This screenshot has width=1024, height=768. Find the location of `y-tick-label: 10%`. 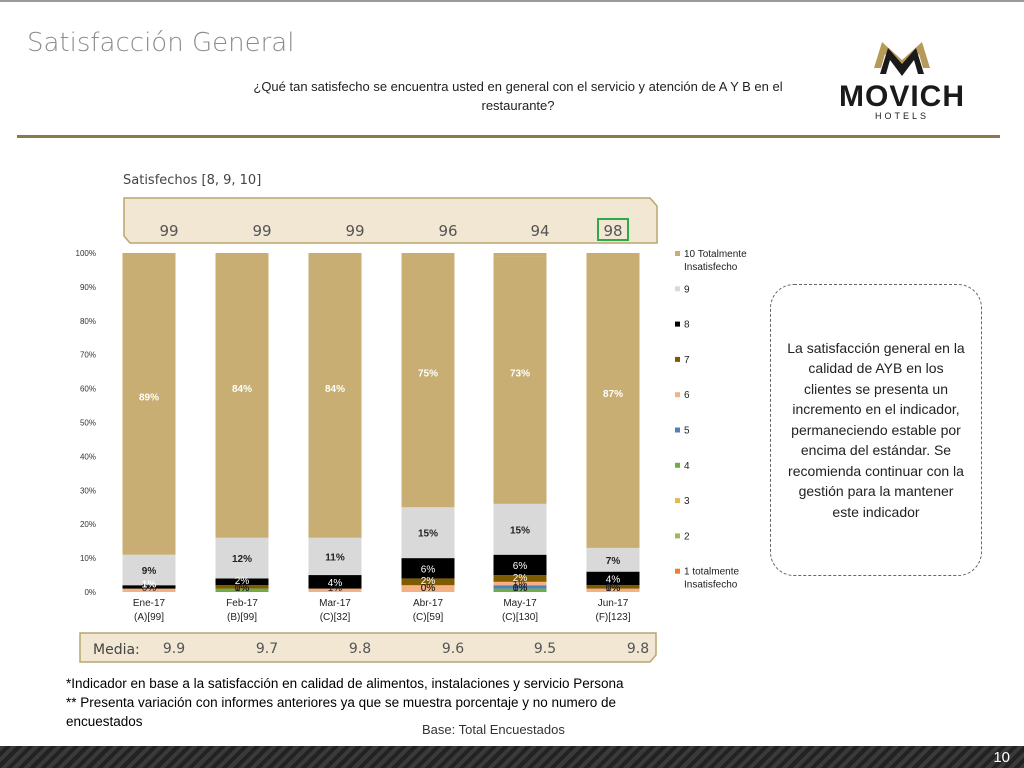

y-tick-label: 10% is located at coordinates (88, 558).